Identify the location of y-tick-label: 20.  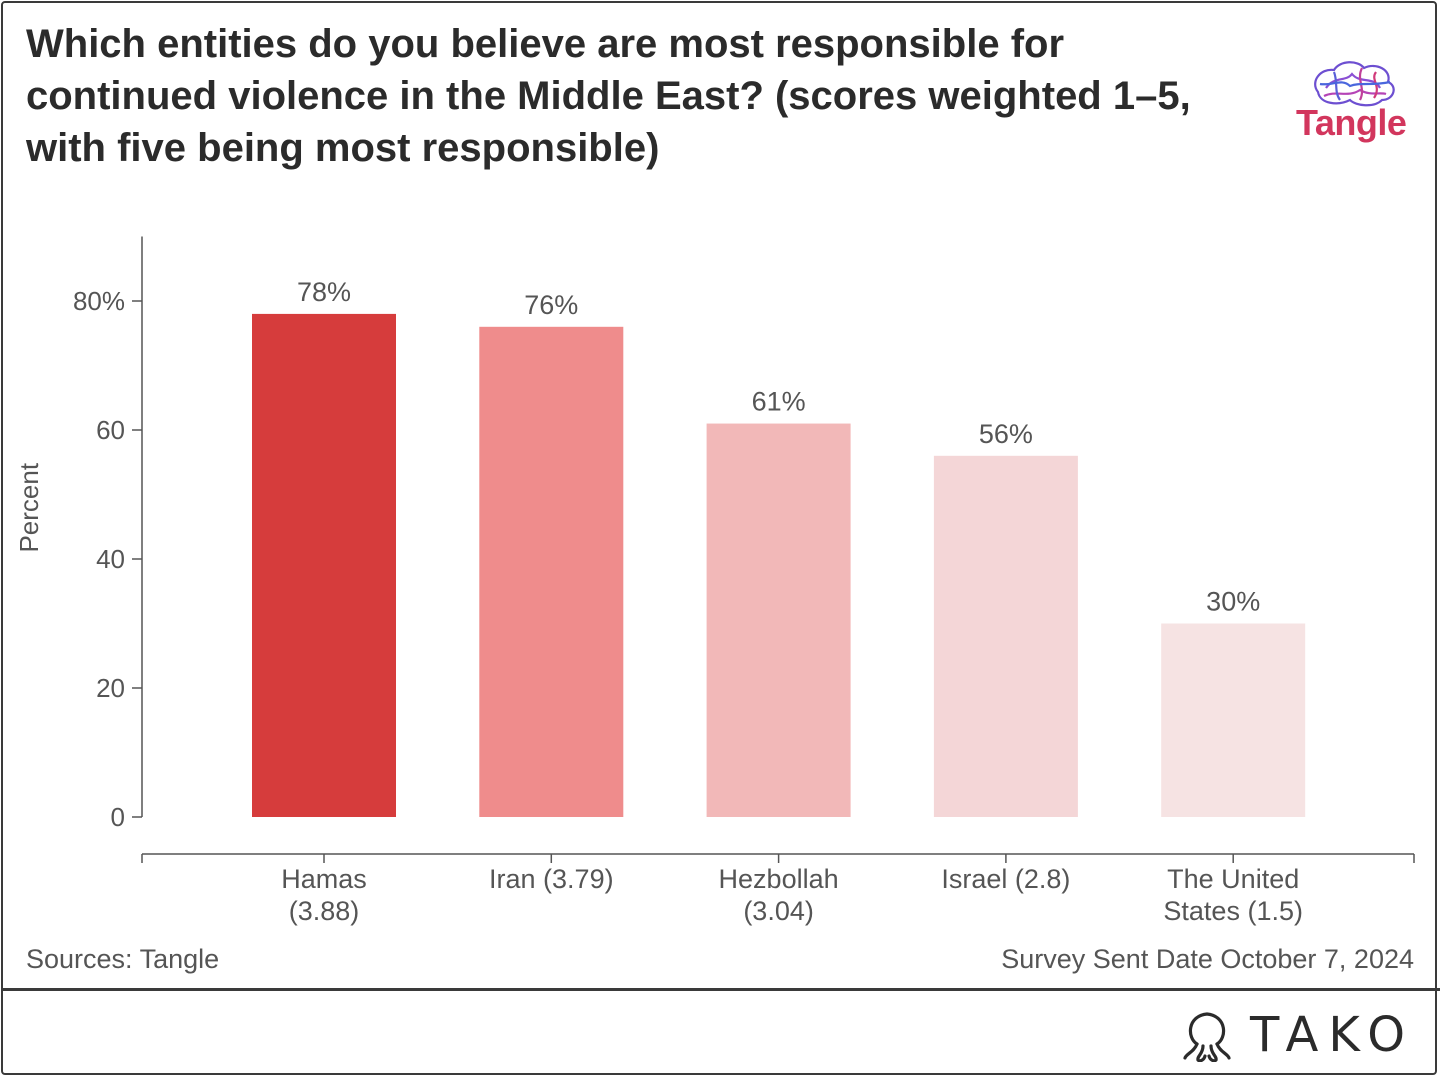
(110, 688).